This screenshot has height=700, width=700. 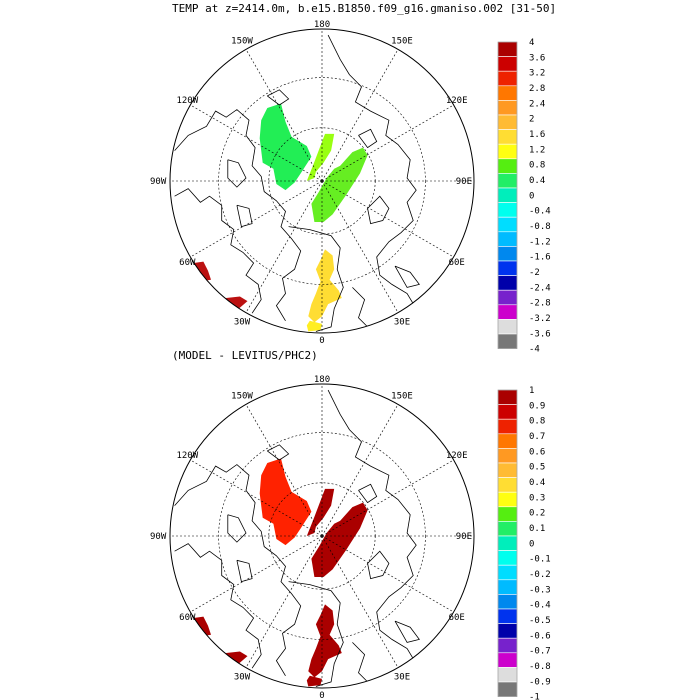 I want to click on colorbar-tick-label: -0.5, so click(x=540, y=621).